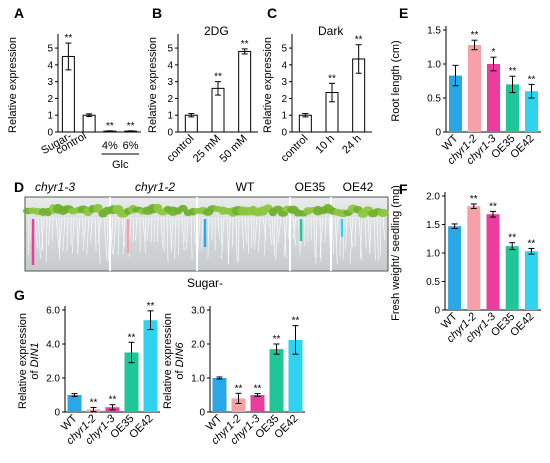  What do you see at coordinates (277, 339) in the screenshot?
I see `significance-G2-3: **` at bounding box center [277, 339].